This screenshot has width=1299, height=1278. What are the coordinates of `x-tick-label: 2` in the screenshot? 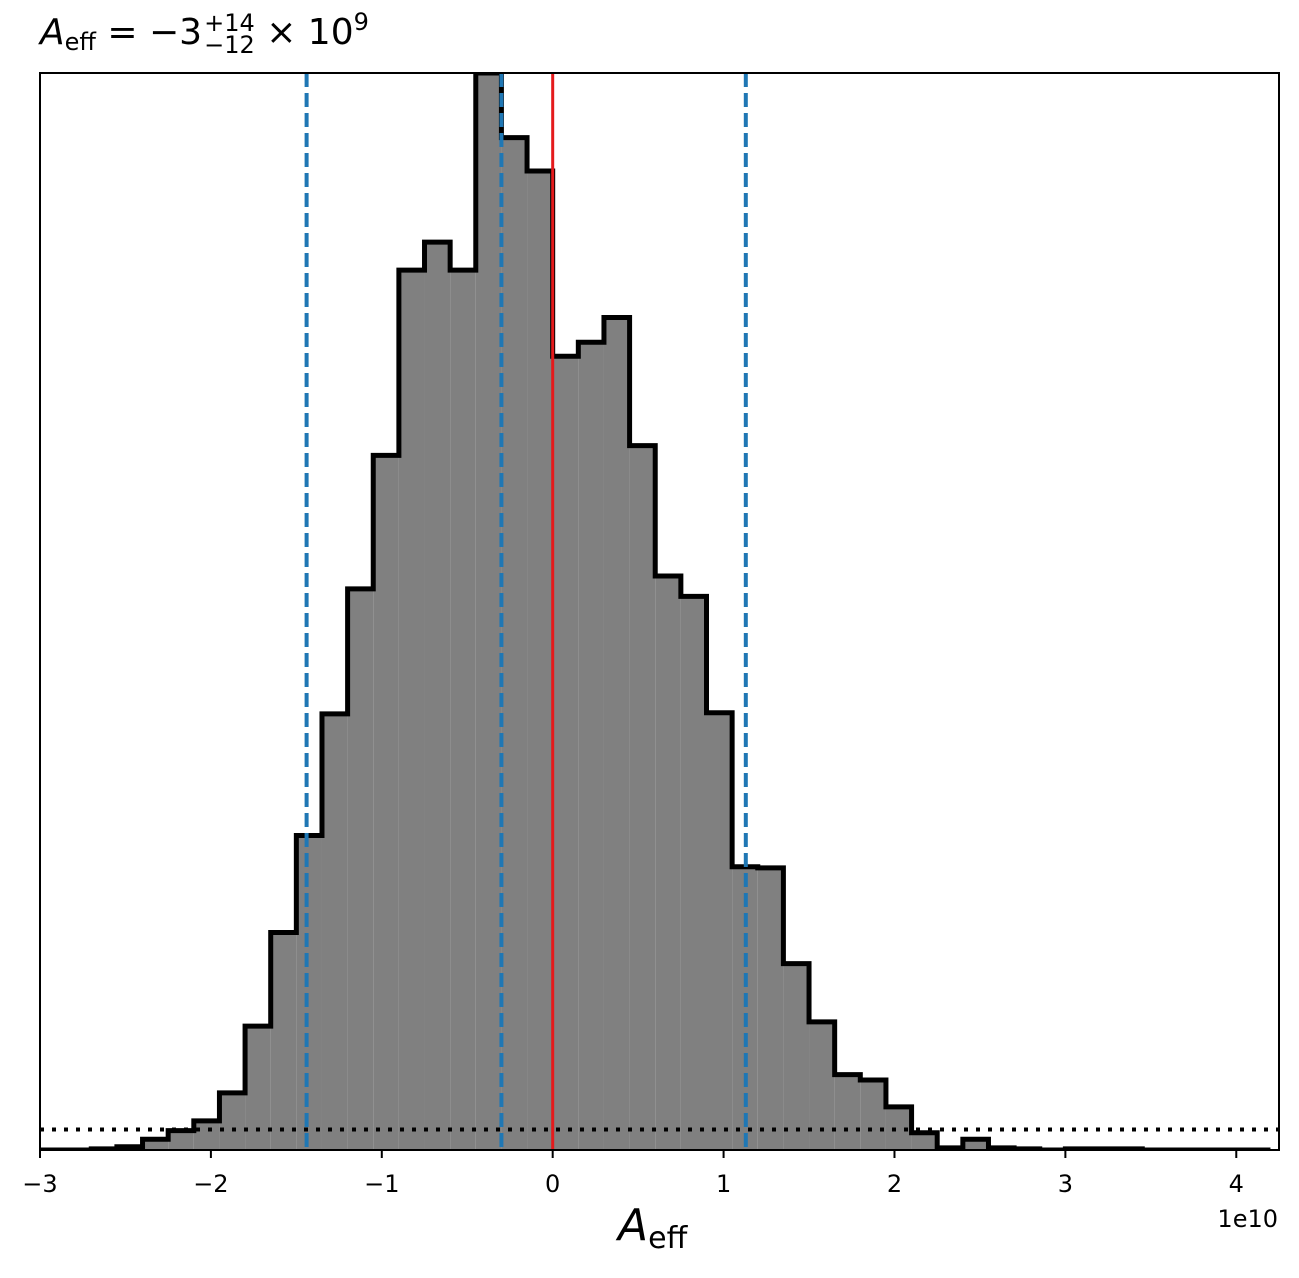 It's located at (894, 1184).